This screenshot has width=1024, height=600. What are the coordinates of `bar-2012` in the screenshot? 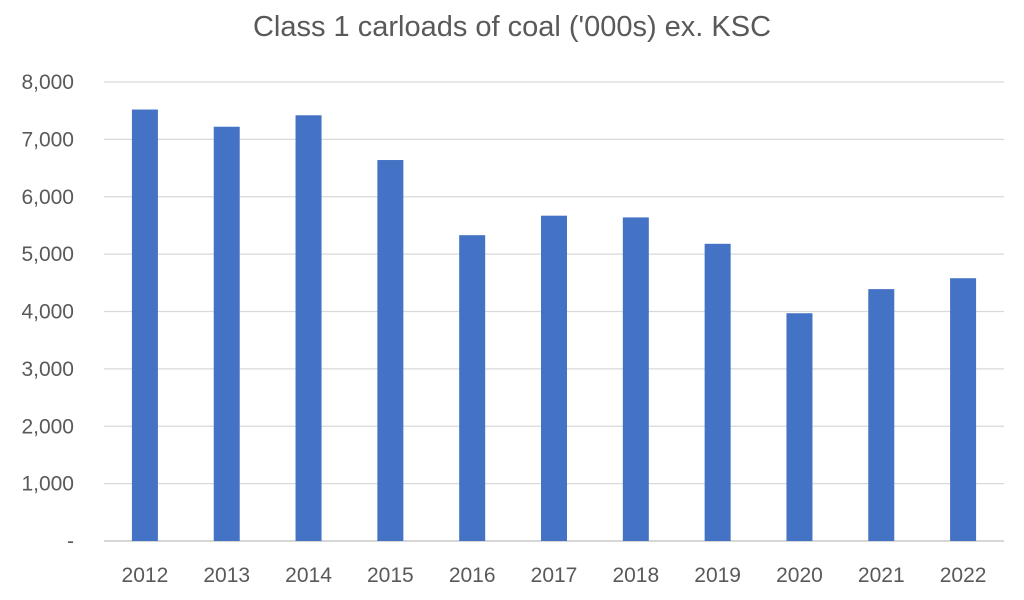 It's located at (144, 325).